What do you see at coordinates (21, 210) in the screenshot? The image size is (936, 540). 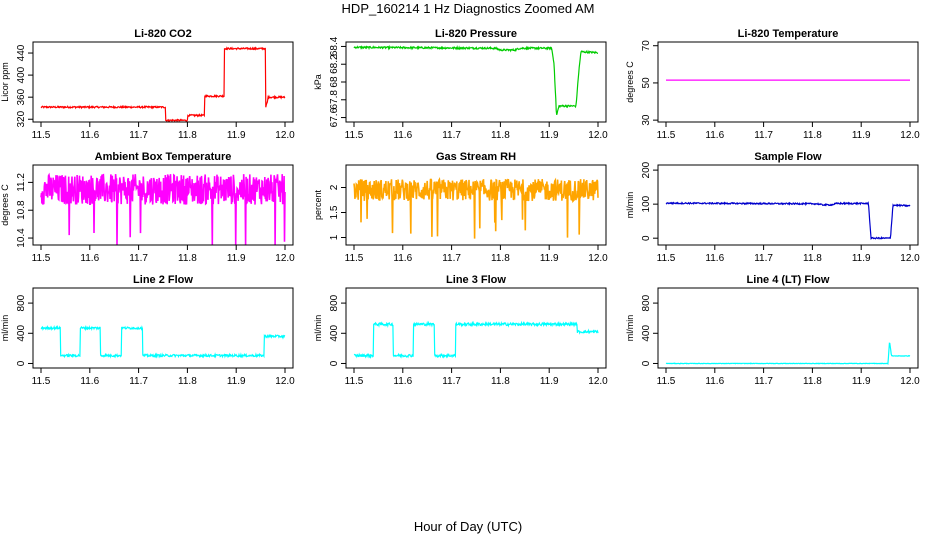 I see `y-tick-label: 10.8` at bounding box center [21, 210].